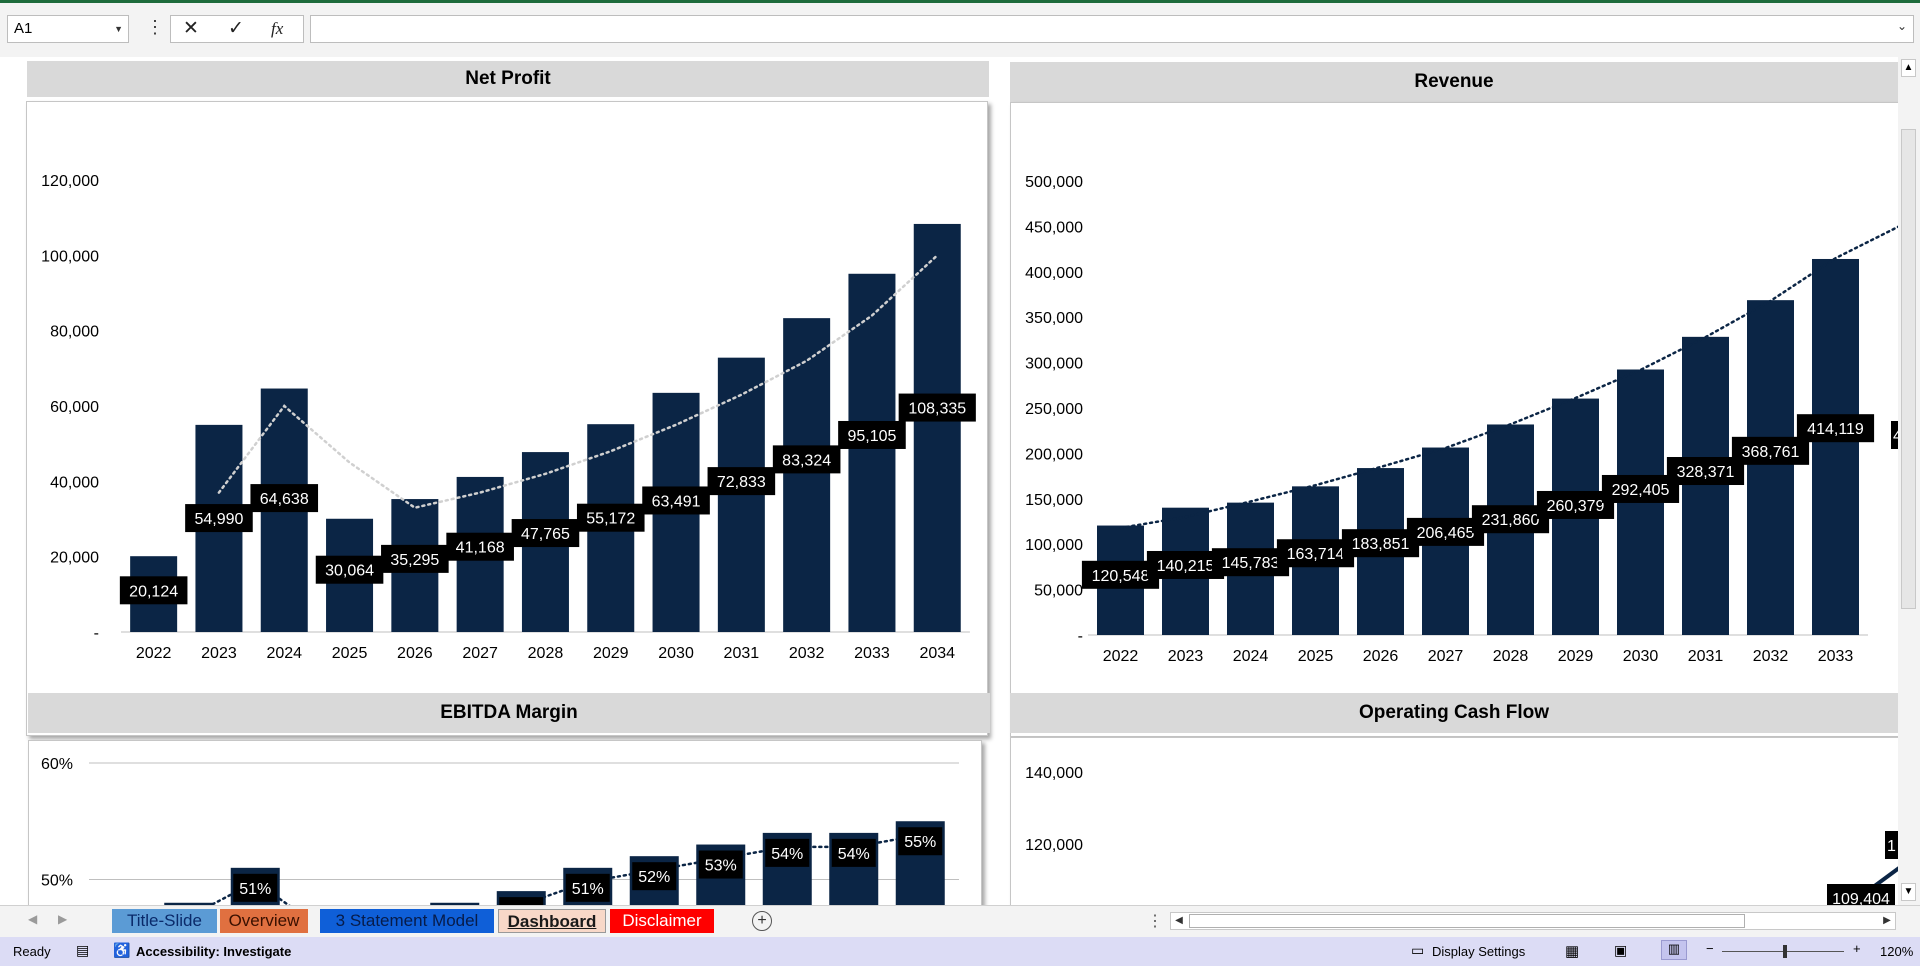 Image resolution: width=1920 pixels, height=966 pixels. Describe the element at coordinates (1155, 921) in the screenshot. I see `tab-split-handle-icon: ⋮` at that location.